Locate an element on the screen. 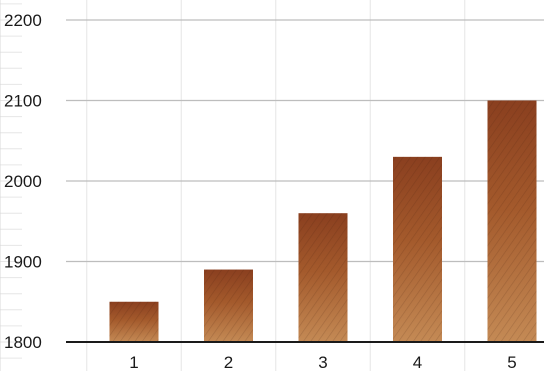  y-tick-label: 1800 is located at coordinates (23, 342).